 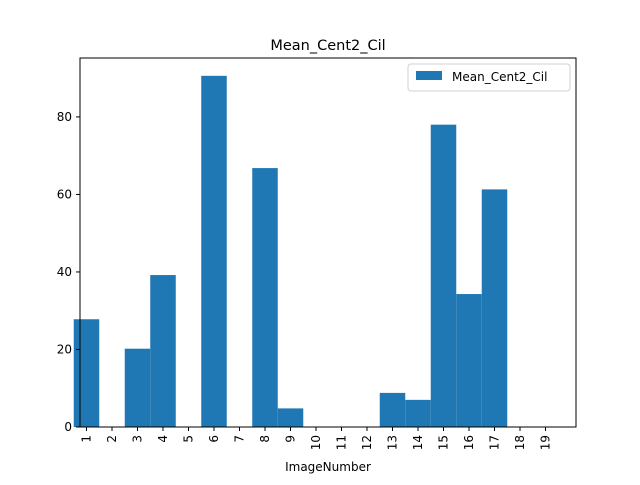 What do you see at coordinates (64, 272) in the screenshot?
I see `y-tick-label: 40` at bounding box center [64, 272].